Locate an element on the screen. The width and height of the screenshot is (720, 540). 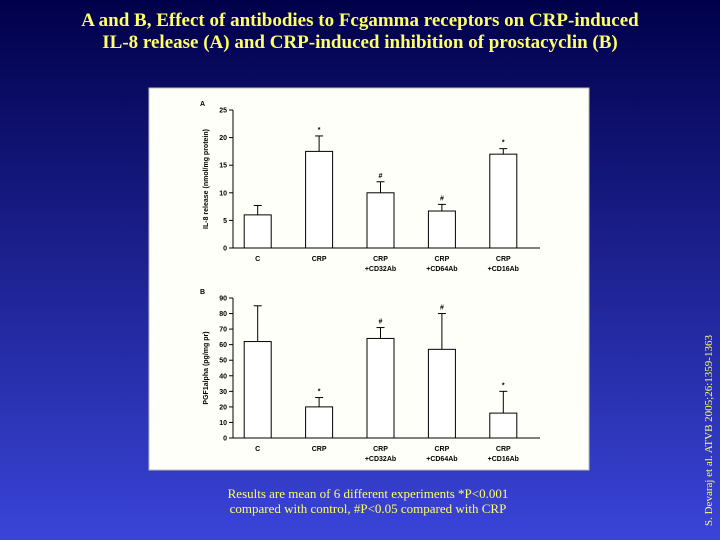
citation: S. Devaraj et al. ATVB 2005;26:1359-1363 is located at coordinates (709, 430).